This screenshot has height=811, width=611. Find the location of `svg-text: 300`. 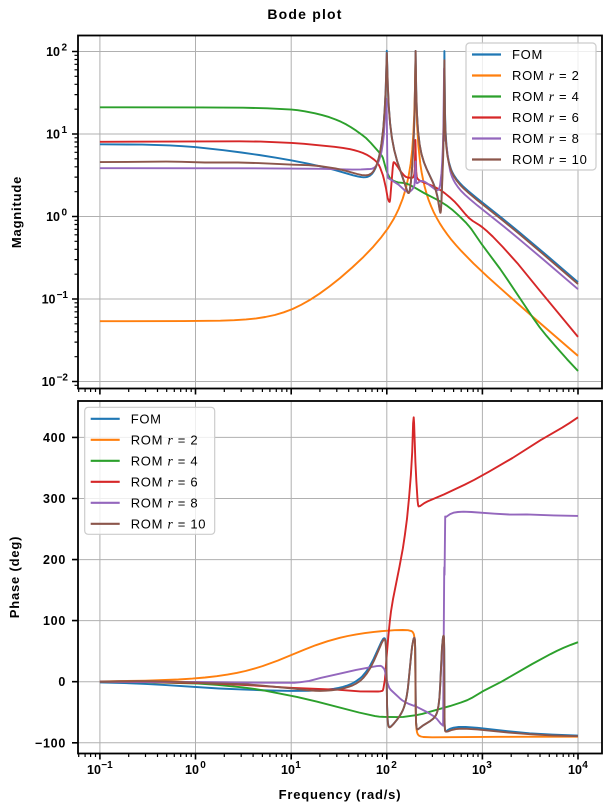

svg-text: 300 is located at coordinates (54, 499).